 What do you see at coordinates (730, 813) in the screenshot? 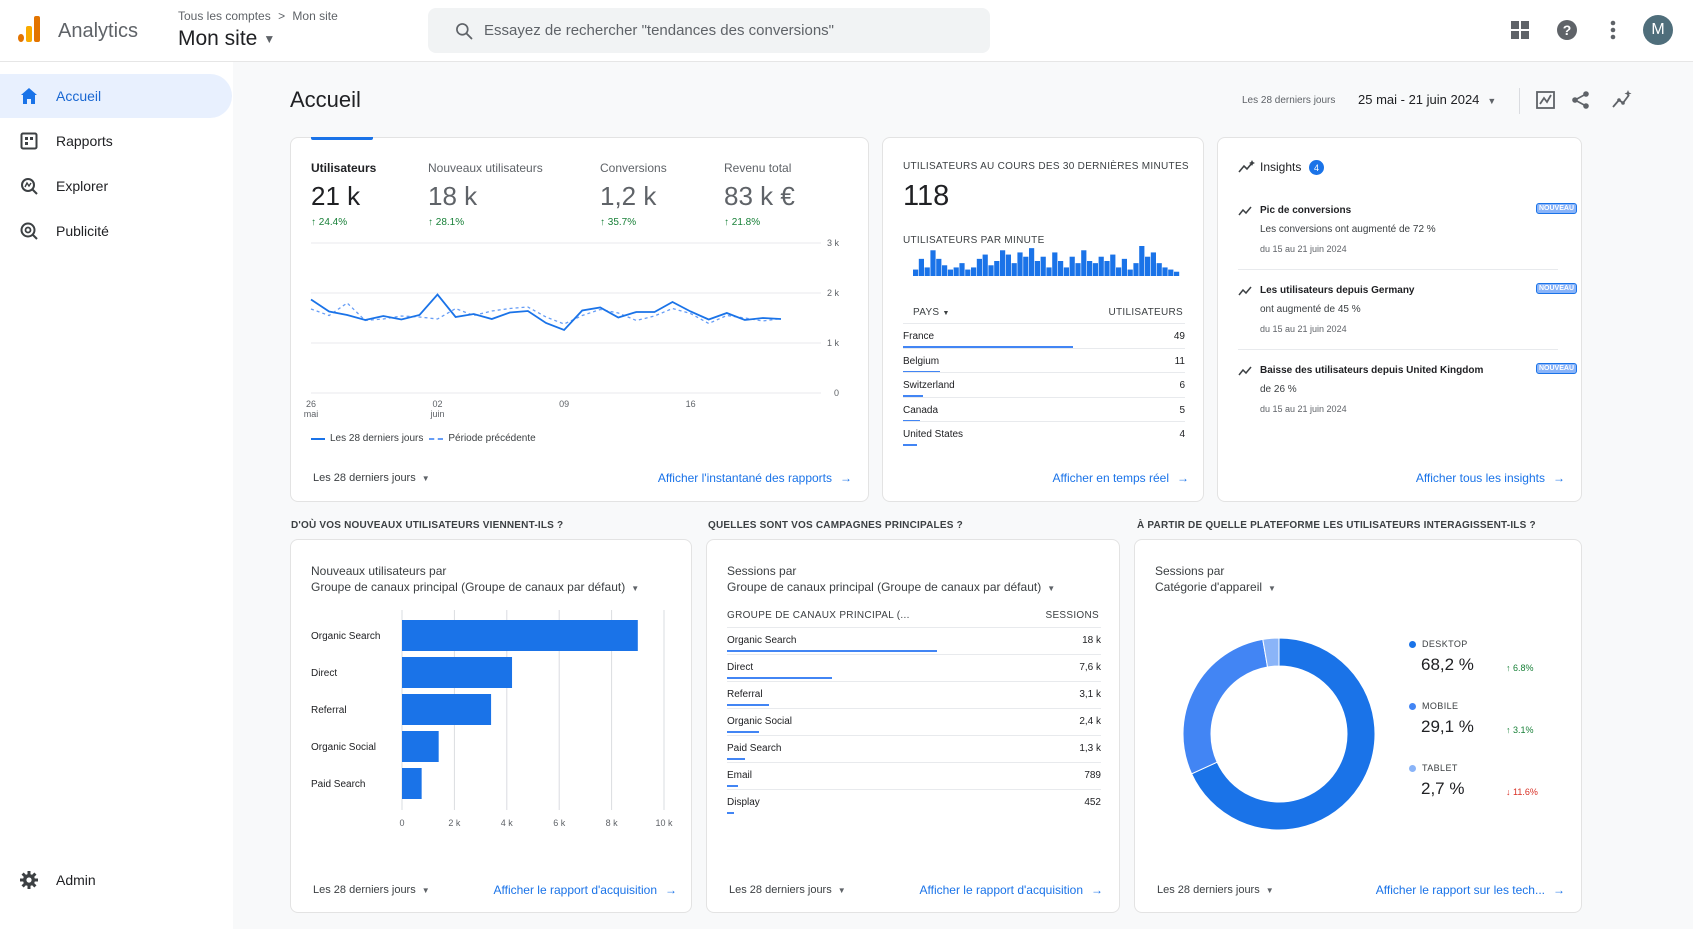
I see `row-bar` at bounding box center [730, 813].